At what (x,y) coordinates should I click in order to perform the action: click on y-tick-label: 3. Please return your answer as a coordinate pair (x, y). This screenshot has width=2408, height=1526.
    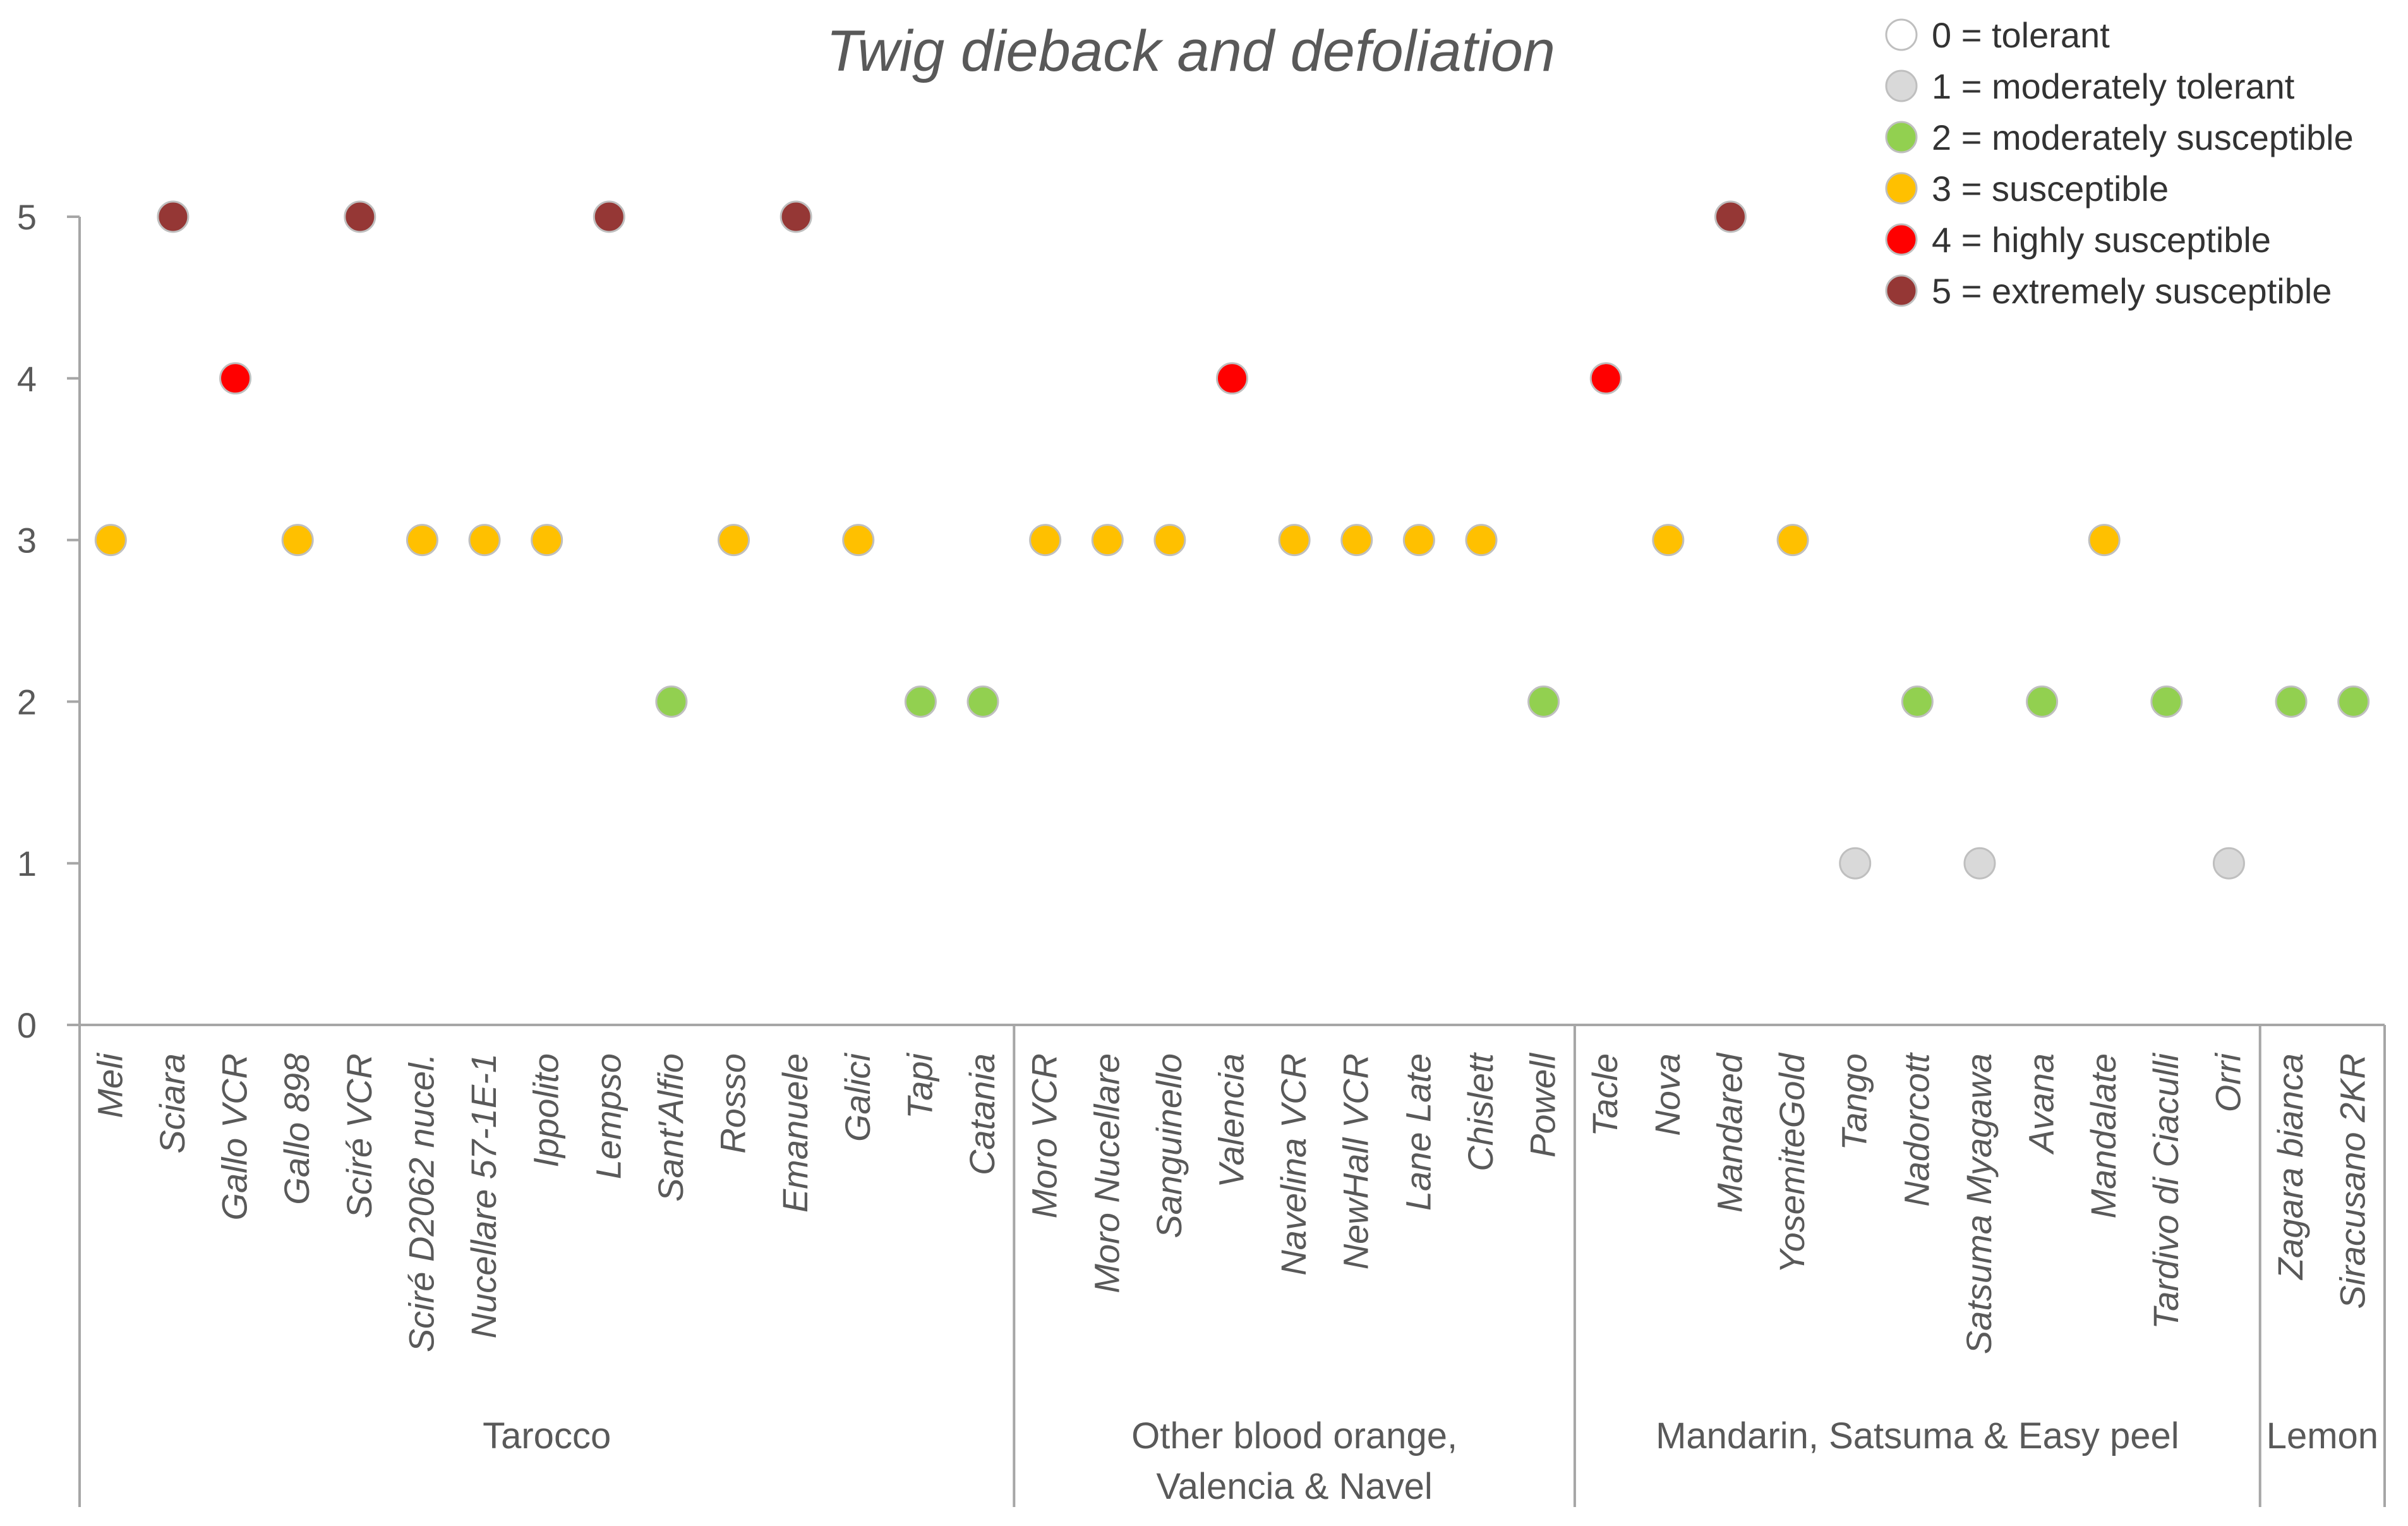
    Looking at the image, I should click on (27, 540).